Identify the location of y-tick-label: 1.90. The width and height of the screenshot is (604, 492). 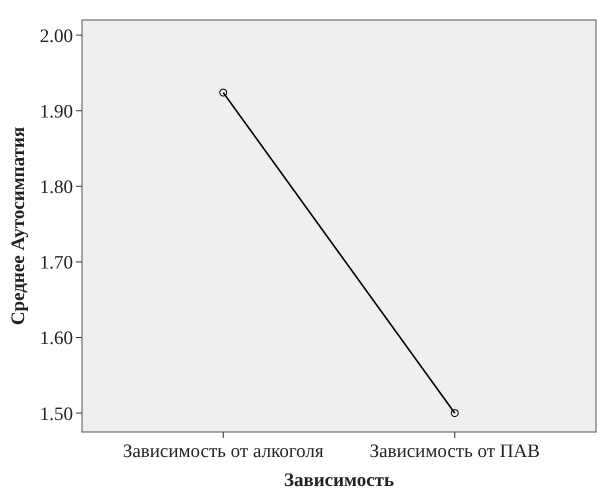
(56, 111).